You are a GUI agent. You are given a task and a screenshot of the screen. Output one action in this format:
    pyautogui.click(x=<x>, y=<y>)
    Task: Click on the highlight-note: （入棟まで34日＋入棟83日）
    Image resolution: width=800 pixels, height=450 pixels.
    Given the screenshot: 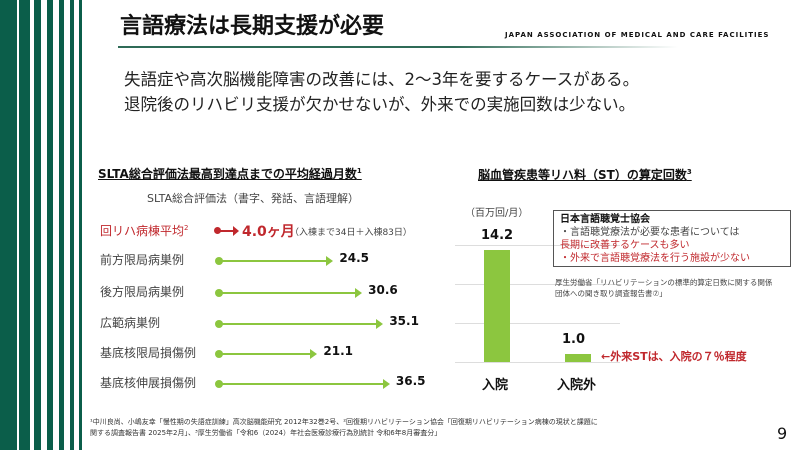 What is the action you would take?
    pyautogui.click(x=351, y=233)
    